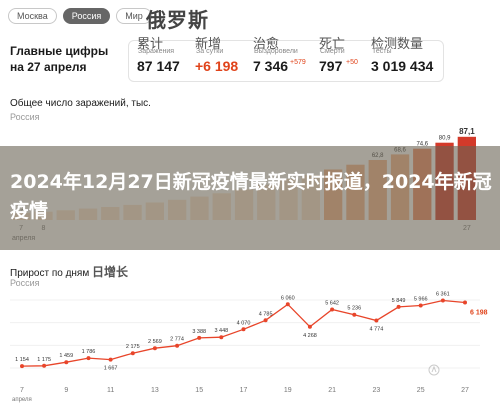 The image size is (500, 404). I want to click on x-tick-label: 21, so click(332, 390).